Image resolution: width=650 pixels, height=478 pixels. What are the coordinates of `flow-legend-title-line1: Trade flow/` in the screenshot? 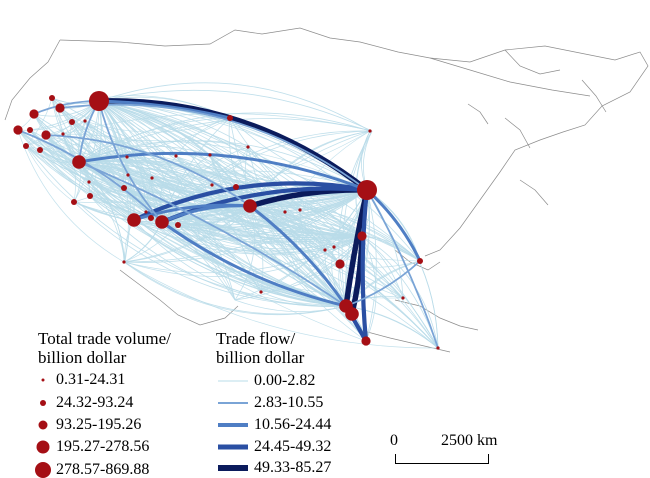 It's located at (256, 338).